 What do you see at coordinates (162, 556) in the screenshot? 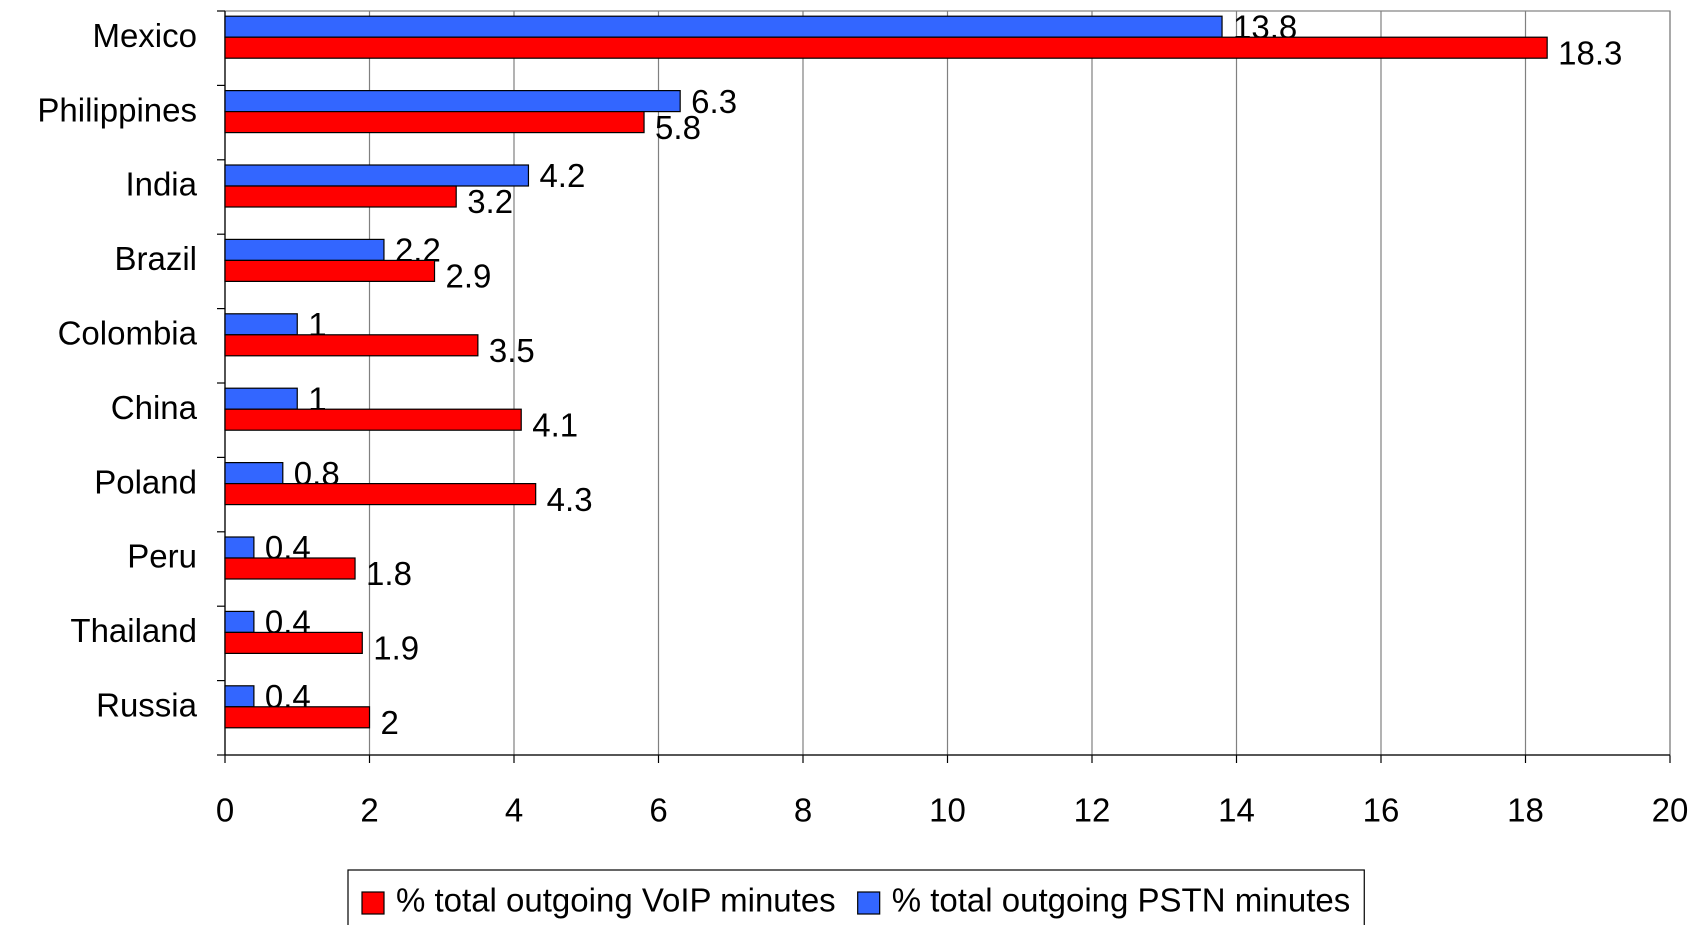
I see `y-tick-label: Peru` at bounding box center [162, 556].